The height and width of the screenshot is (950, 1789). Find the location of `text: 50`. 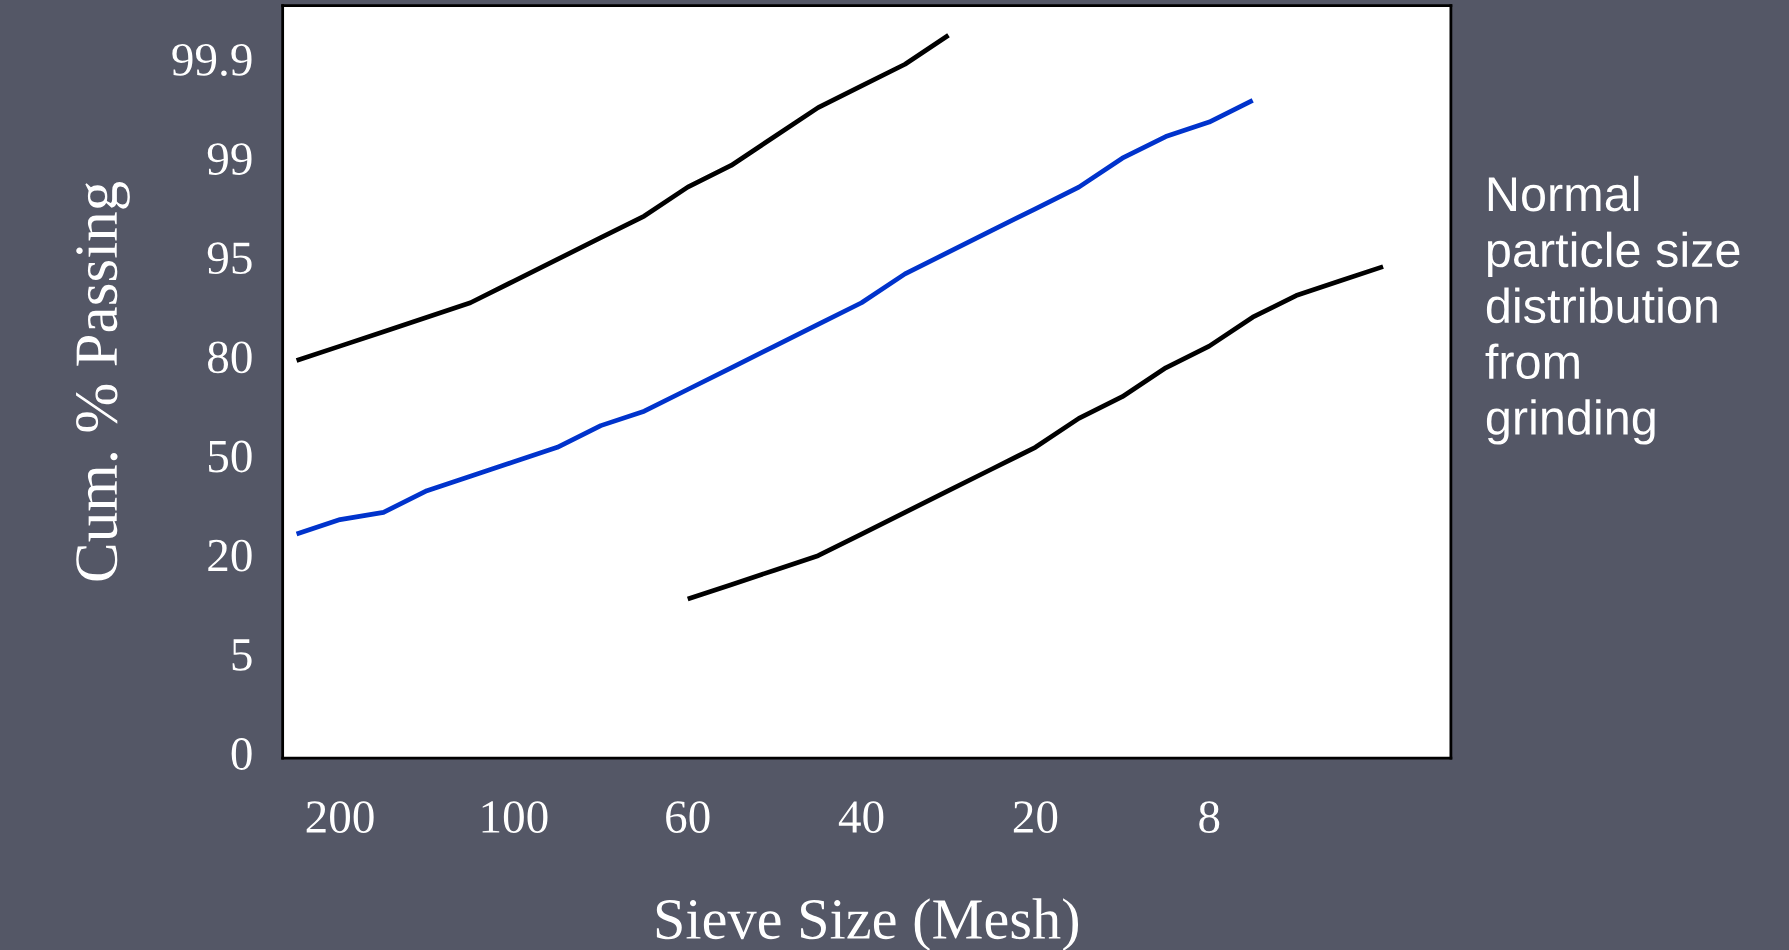

text: 50 is located at coordinates (230, 456).